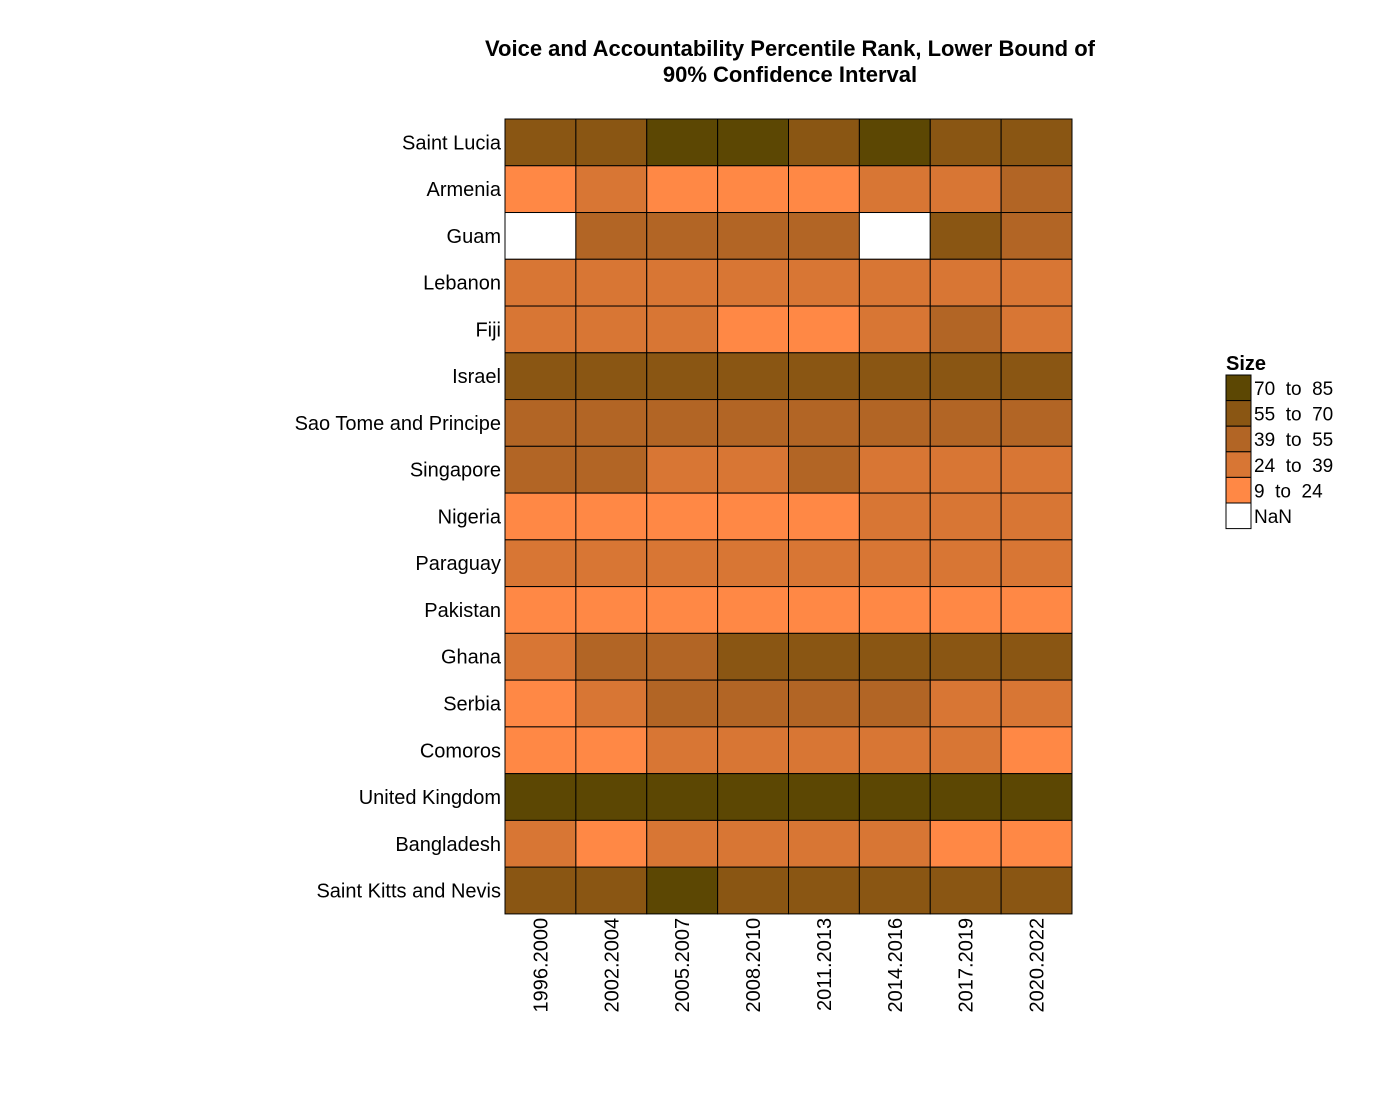 The height and width of the screenshot is (1100, 1400). Describe the element at coordinates (398, 424) in the screenshot. I see `row-label: Sao Tome and Principe` at that location.